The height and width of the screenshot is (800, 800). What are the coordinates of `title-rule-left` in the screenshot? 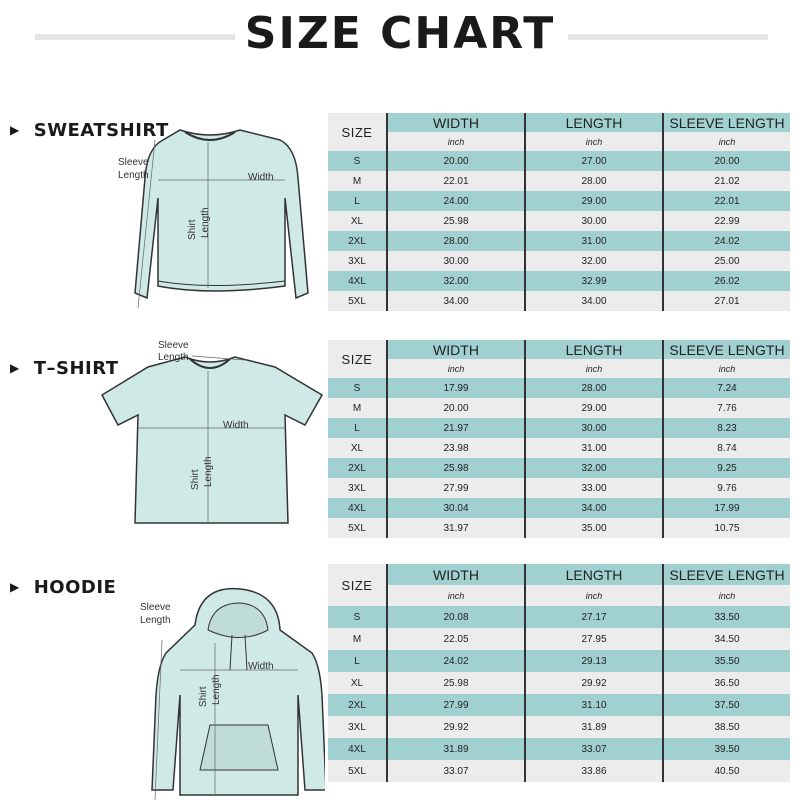 It's located at (135, 37).